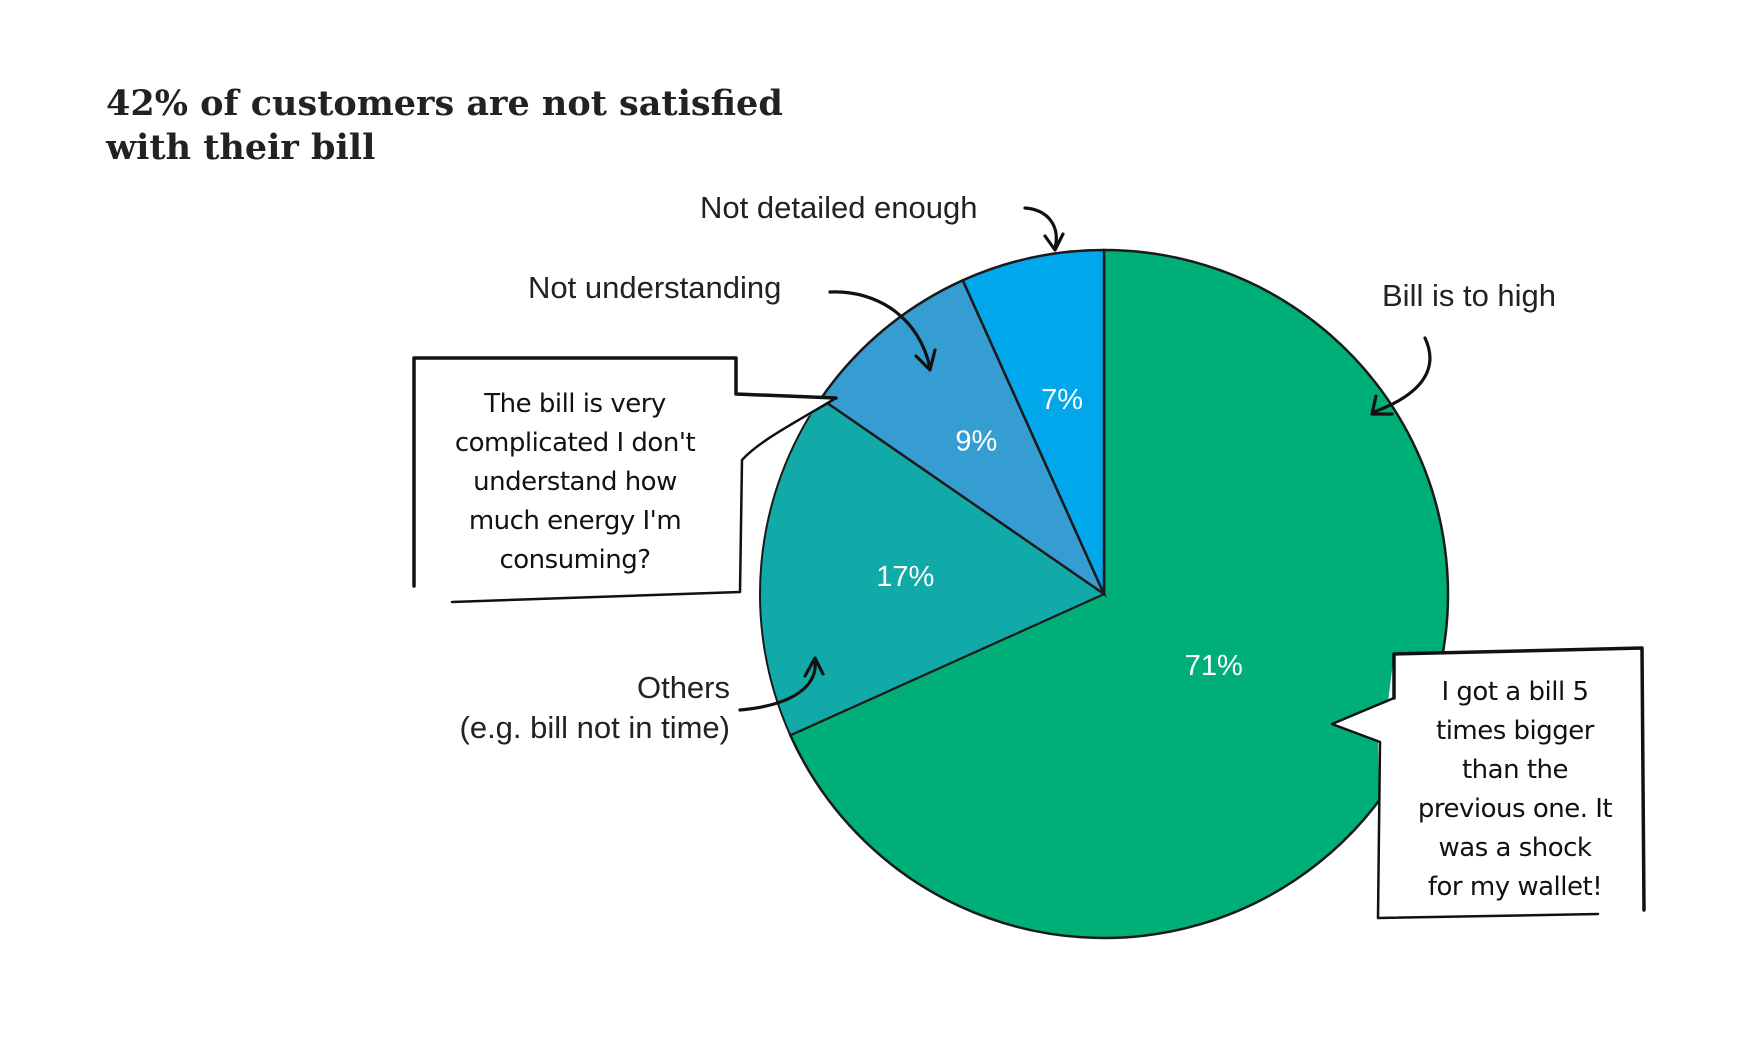 This screenshot has width=1760, height=1056. Describe the element at coordinates (1515, 692) in the screenshot. I see `quote-right-line-1: I got a bill 5` at that location.